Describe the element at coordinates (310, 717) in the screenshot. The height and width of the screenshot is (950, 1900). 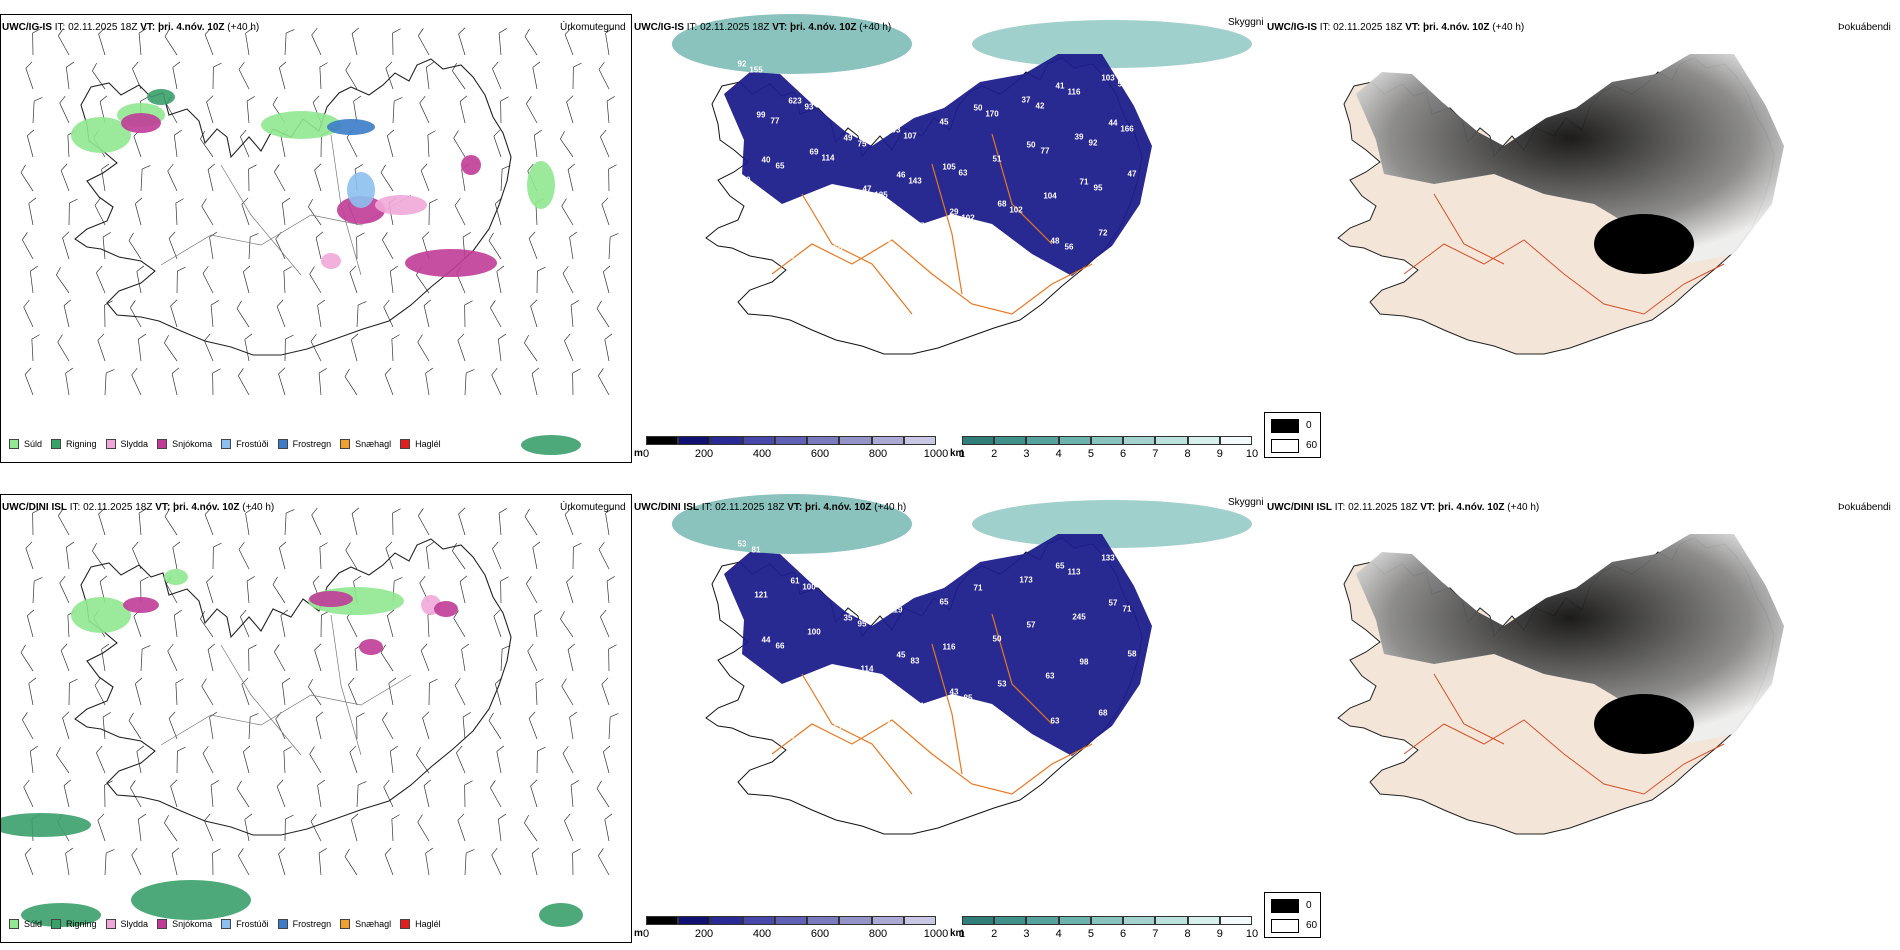
I see `precip-map-layer` at that location.